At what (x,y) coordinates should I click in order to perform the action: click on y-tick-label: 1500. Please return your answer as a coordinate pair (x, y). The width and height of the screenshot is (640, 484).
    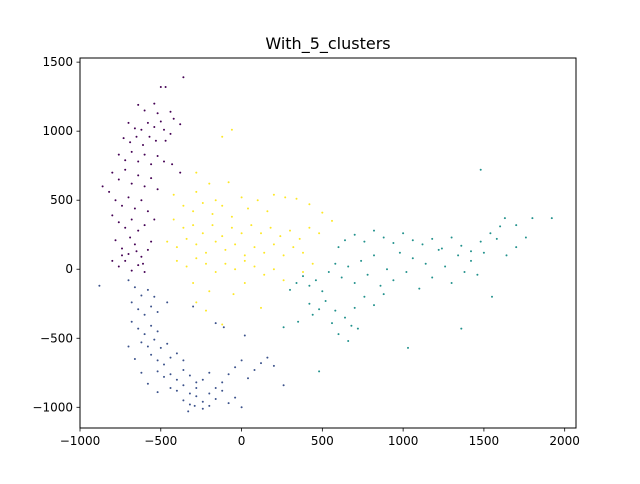
    Looking at the image, I should click on (57, 62).